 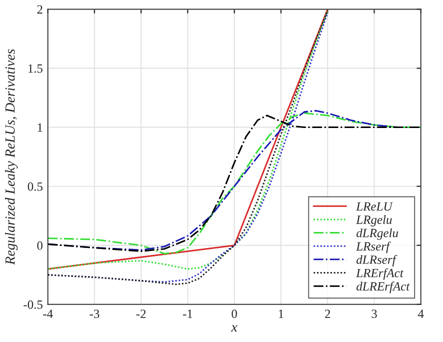 What do you see at coordinates (95, 314) in the screenshot?
I see `x-tick-label: -3` at bounding box center [95, 314].